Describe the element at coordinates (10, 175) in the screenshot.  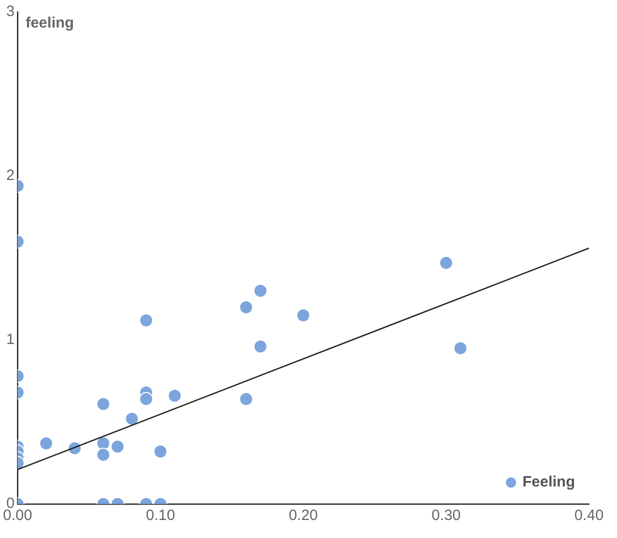
I see `y-tick-label: 2` at that location.